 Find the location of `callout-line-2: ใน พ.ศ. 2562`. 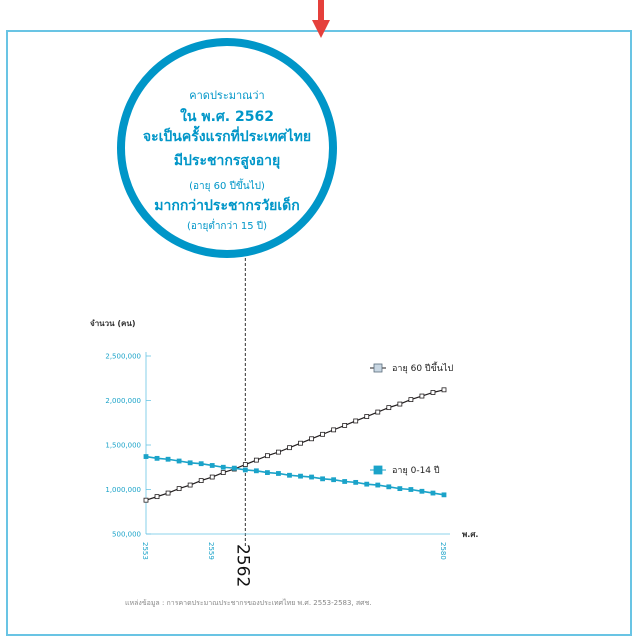

callout-line-2: ใน พ.ศ. 2562 is located at coordinates (227, 117).